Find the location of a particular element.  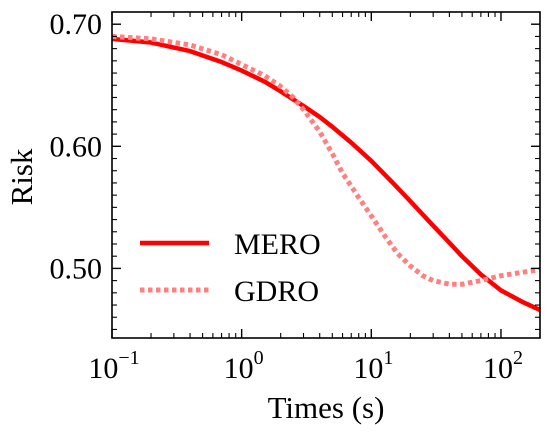

x-axis-label: Times (s) is located at coordinates (326, 407).